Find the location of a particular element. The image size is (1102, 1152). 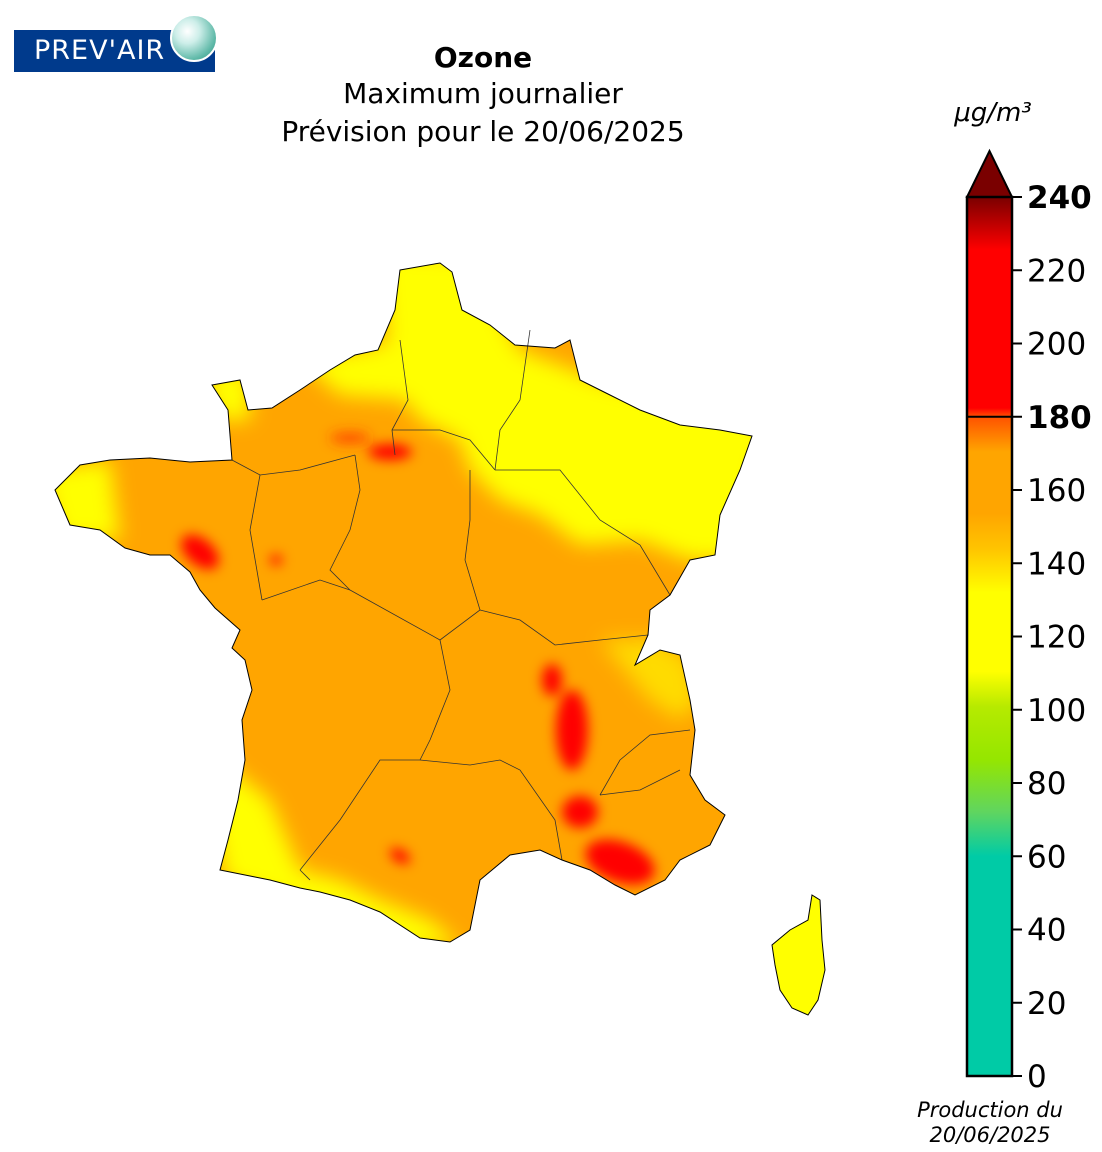

scale-tick-label: 140 is located at coordinates (1056, 564).